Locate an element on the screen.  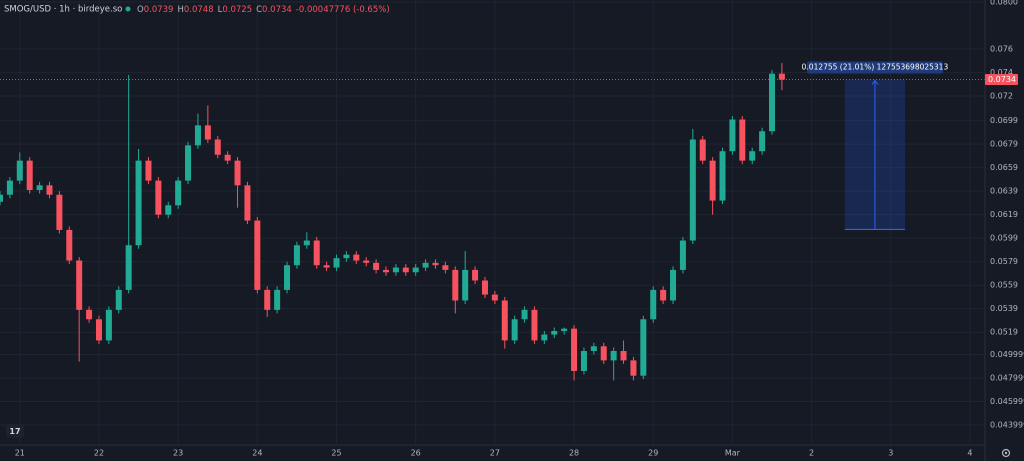
legend-key: O is located at coordinates (140, 10).